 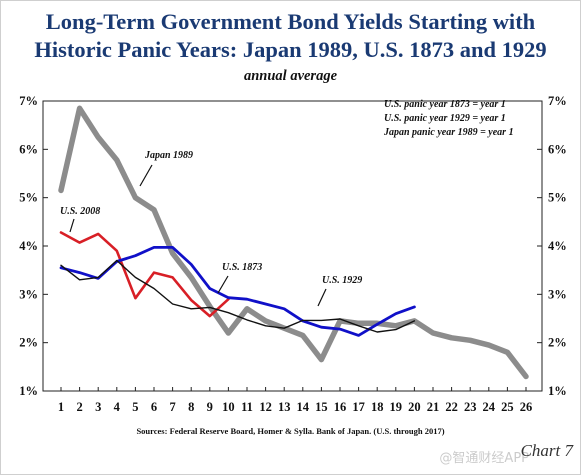 I want to click on legend-note-line-1: U.S. panic year 1873 = year 1, so click(x=445, y=104).